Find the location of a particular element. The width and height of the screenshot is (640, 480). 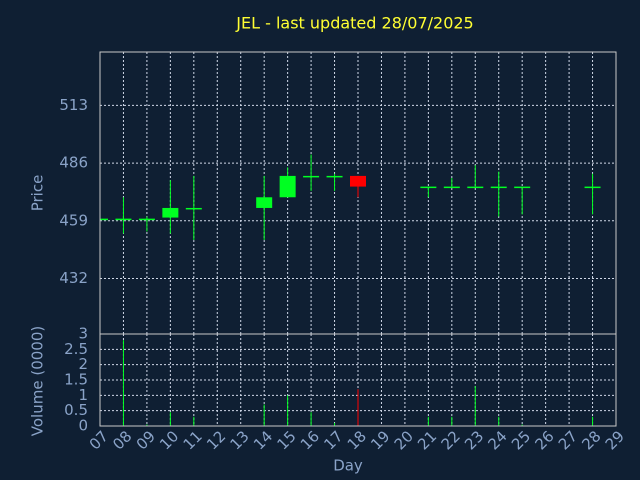

y-tick-label: 0.5 is located at coordinates (76, 410).